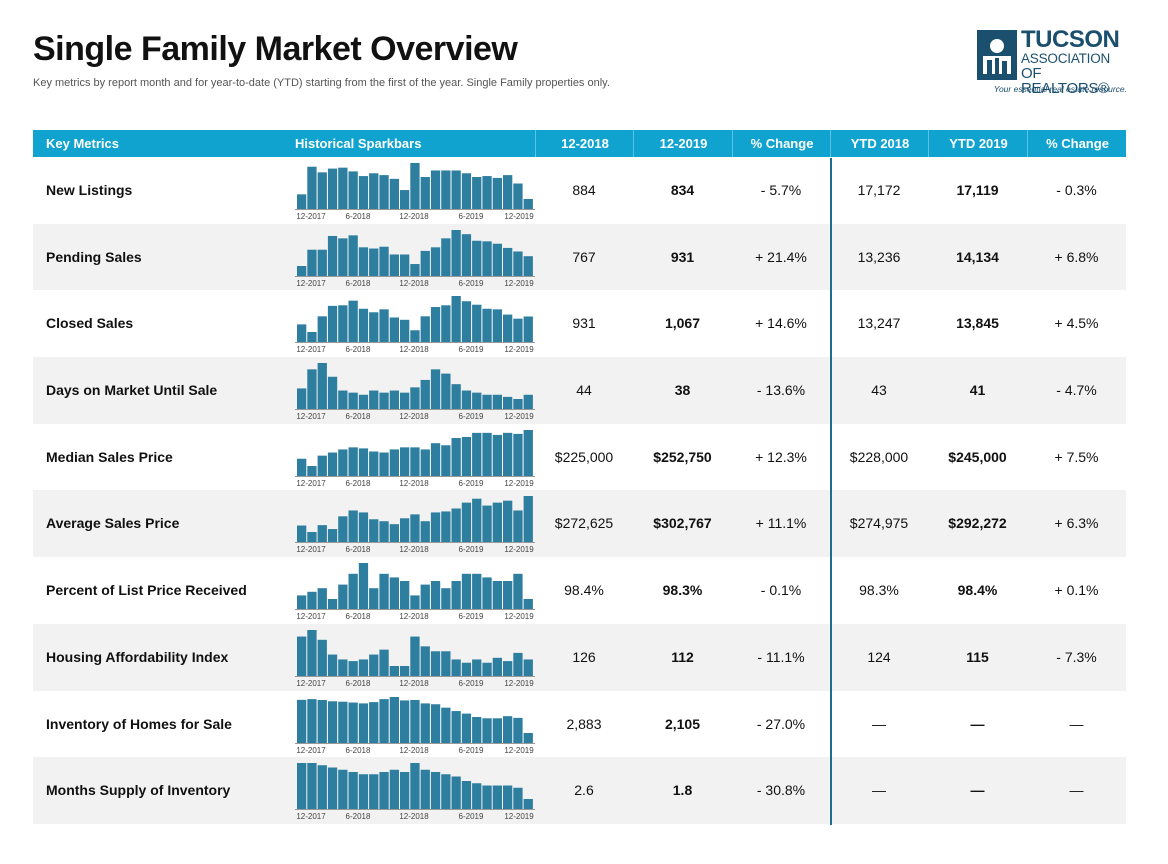 The image size is (1168, 864). Describe the element at coordinates (146, 590) in the screenshot. I see `metric-label: Percent of List Price Received` at that location.